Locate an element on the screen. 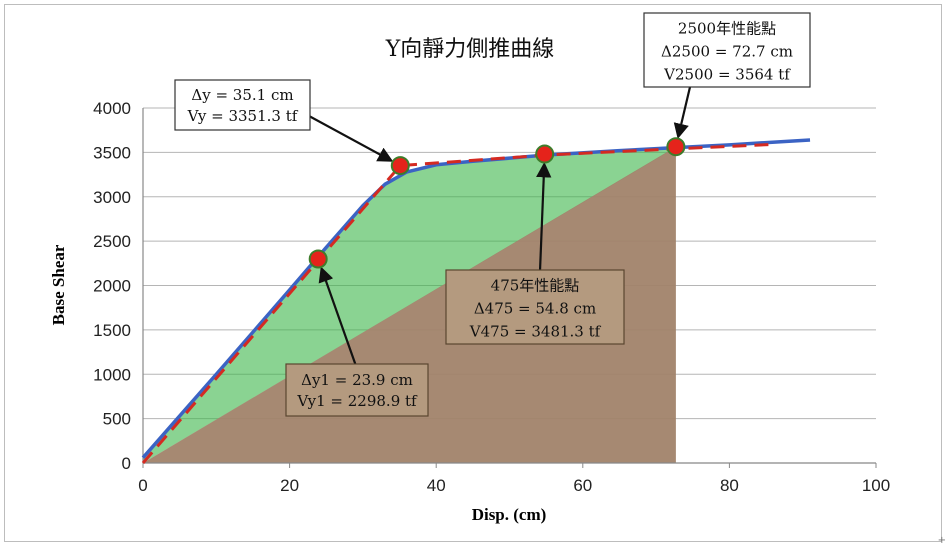  y-tick-label: 2500 is located at coordinates (112, 241).